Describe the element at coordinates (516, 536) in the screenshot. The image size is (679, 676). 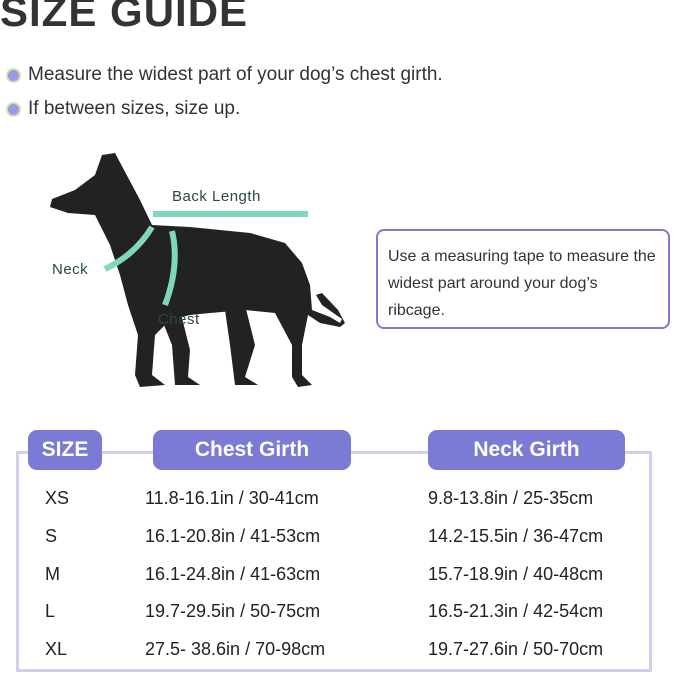
I see `cell-neck: 14.2-15.5in / 36-47cm` at that location.